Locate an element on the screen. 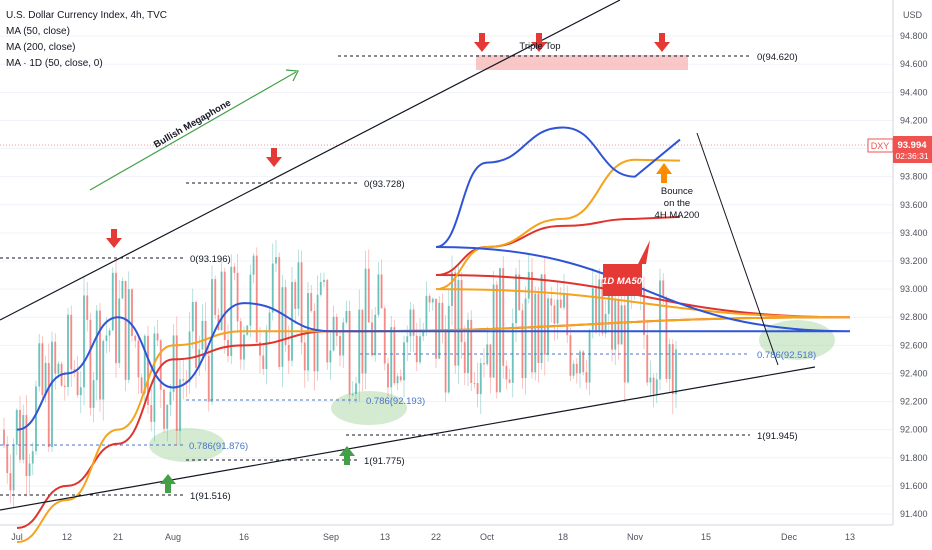 This screenshot has width=932, height=550. green-arrows is located at coordinates (257, 469).